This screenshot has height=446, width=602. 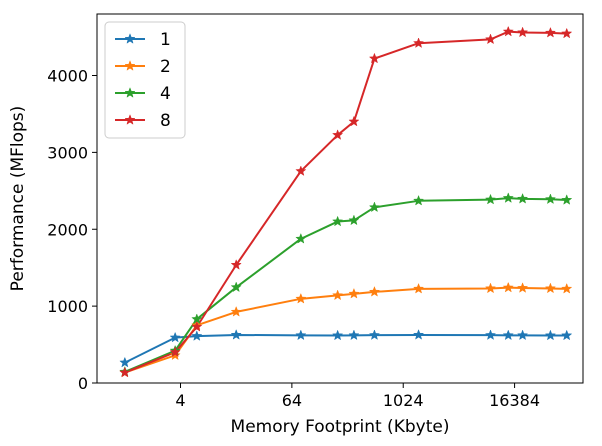 I want to click on x-tick-label: 1024, so click(x=403, y=400).